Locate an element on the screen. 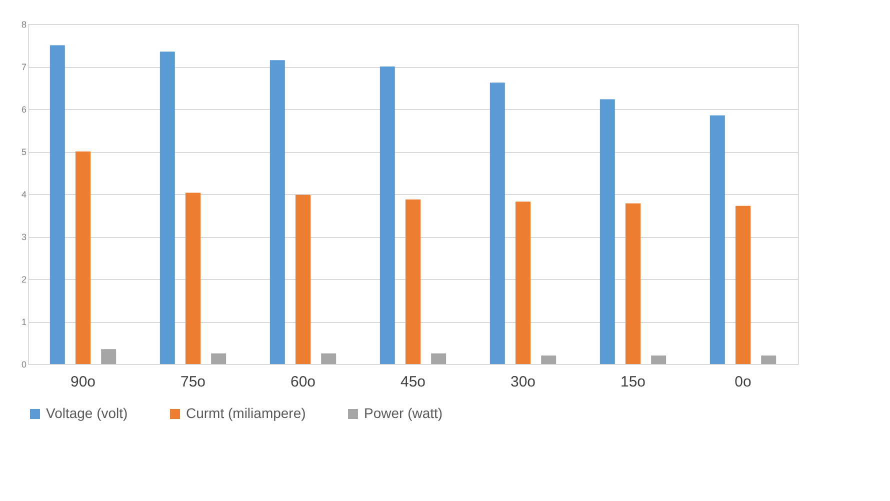  x-tick-label: 15o is located at coordinates (633, 382).